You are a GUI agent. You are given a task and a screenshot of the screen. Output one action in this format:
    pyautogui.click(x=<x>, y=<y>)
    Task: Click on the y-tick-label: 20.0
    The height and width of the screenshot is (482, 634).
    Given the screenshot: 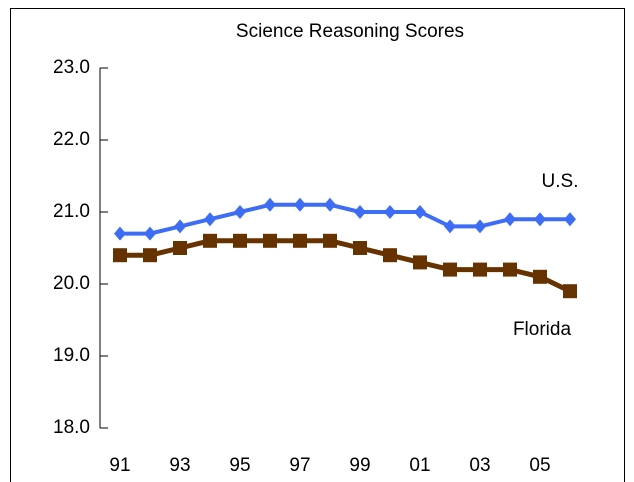 What is the action you would take?
    pyautogui.click(x=71, y=283)
    